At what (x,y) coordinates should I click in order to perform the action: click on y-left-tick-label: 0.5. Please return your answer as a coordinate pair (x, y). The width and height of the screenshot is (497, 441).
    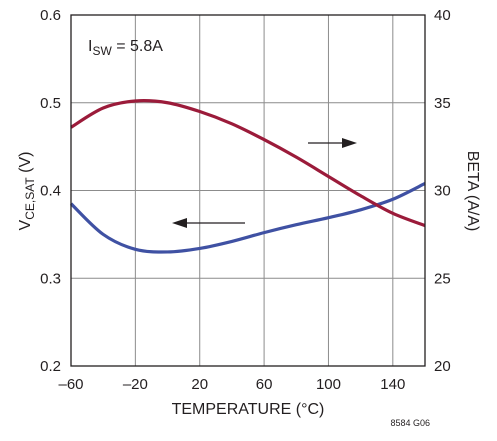
    Looking at the image, I should click on (50, 103).